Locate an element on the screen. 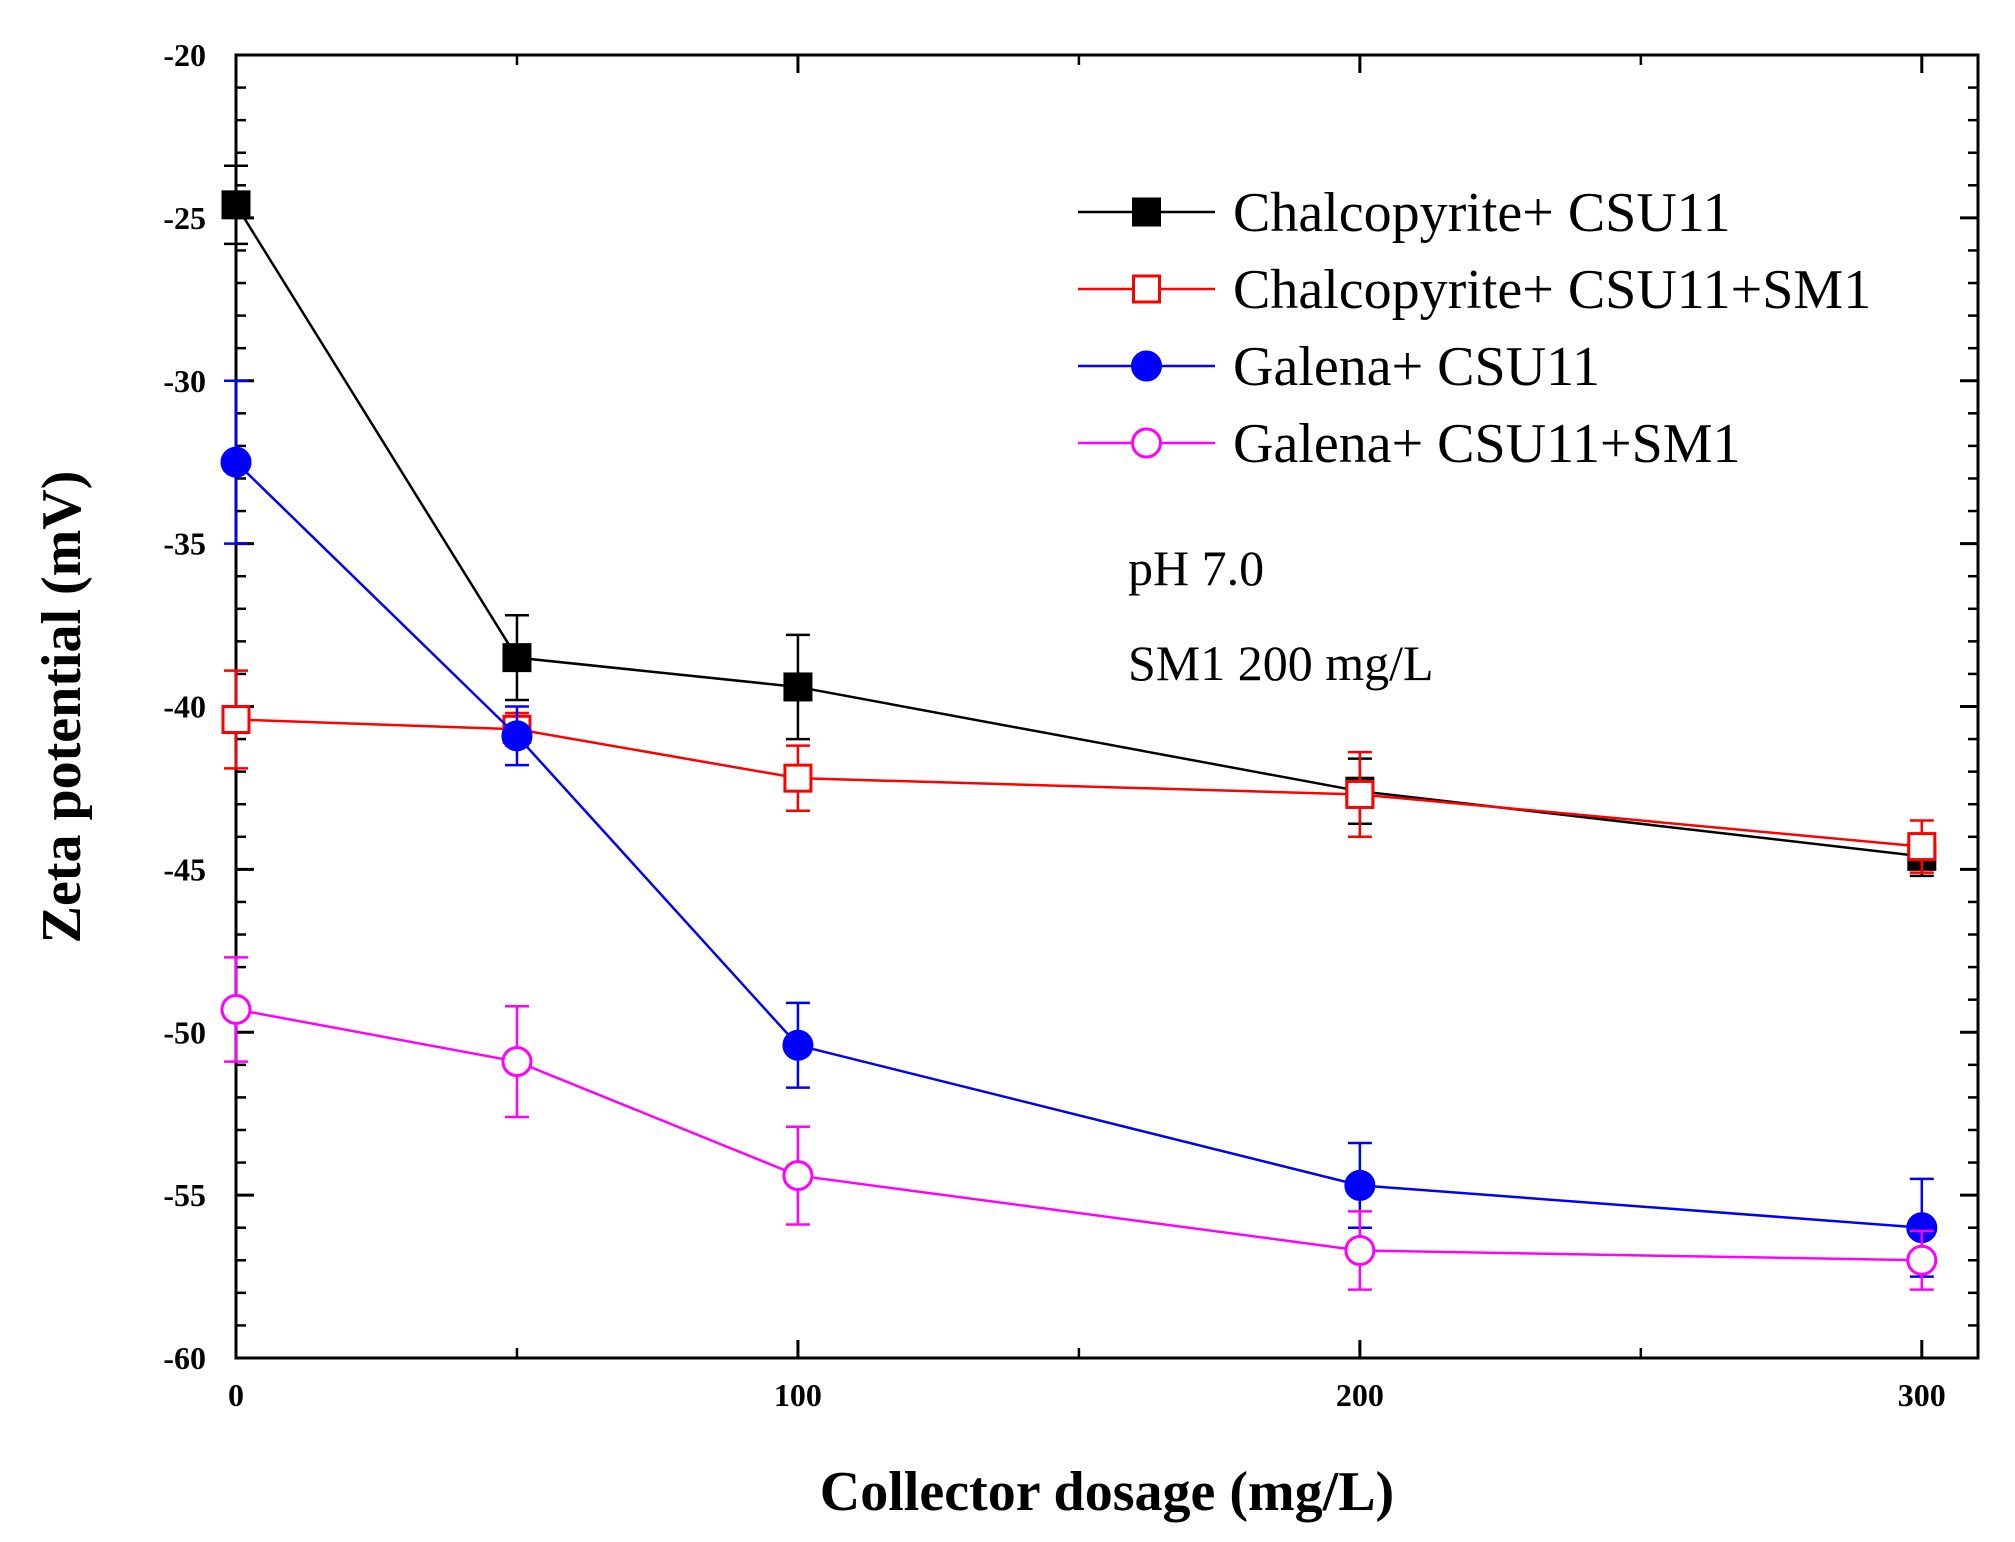  x-tick-label: 300 is located at coordinates (1922, 1395).